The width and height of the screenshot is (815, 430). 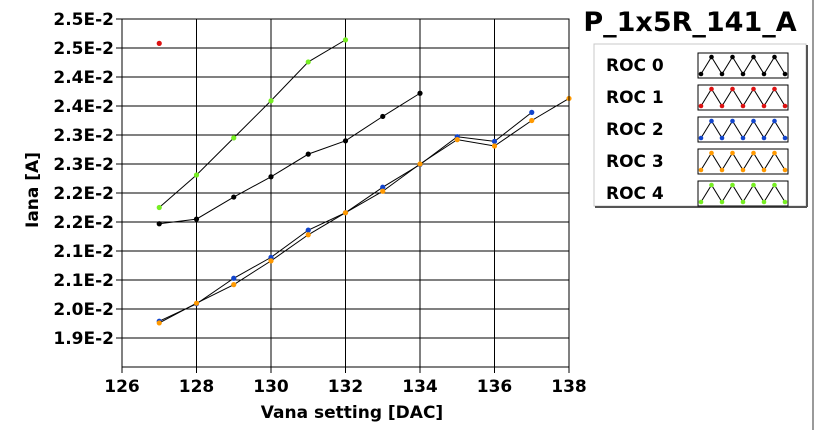 What do you see at coordinates (569, 387) in the screenshot?
I see `x-tick-label: 138` at bounding box center [569, 387].